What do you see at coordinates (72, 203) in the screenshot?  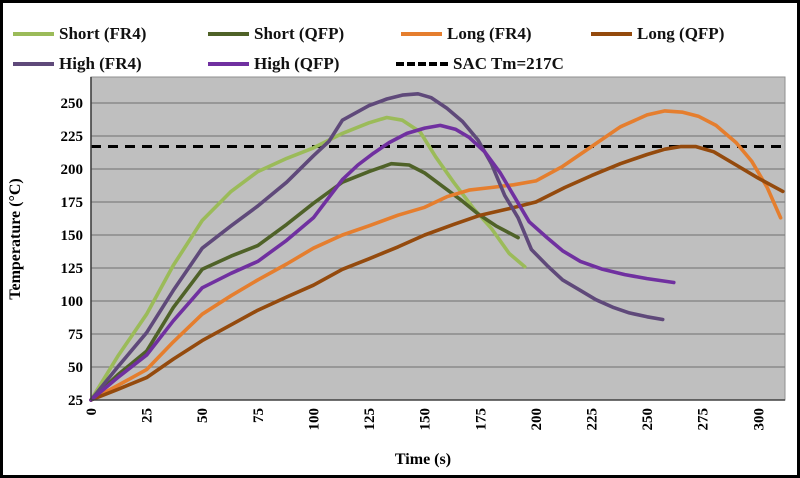 I see `y-tick-label-175: 175` at bounding box center [72, 203].